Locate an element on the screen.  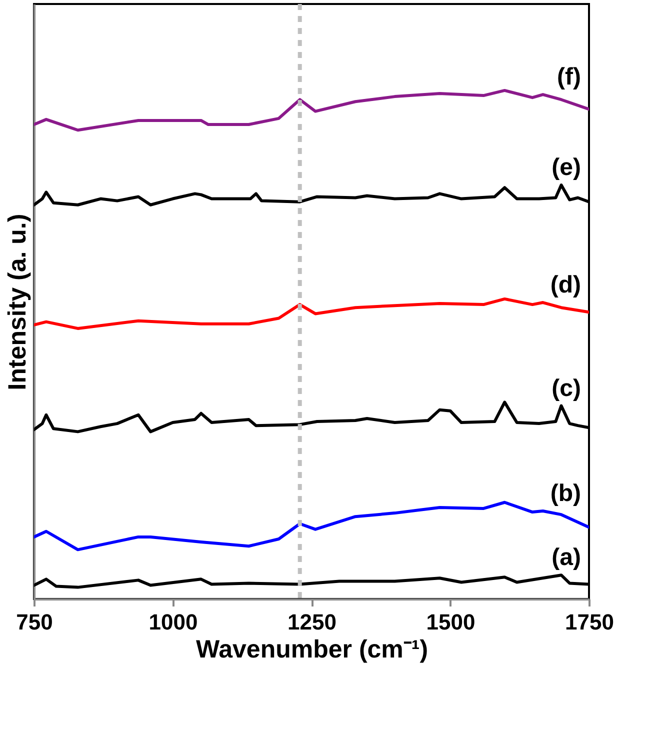
series-label: (b) is located at coordinates (565, 494).